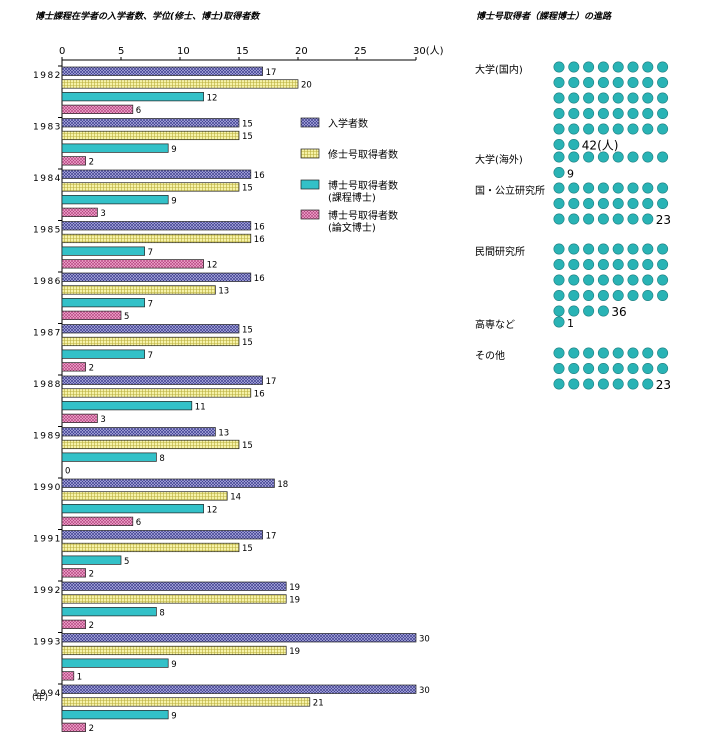  I want to click on pictogram-category-label: 大学(海外), so click(499, 159).